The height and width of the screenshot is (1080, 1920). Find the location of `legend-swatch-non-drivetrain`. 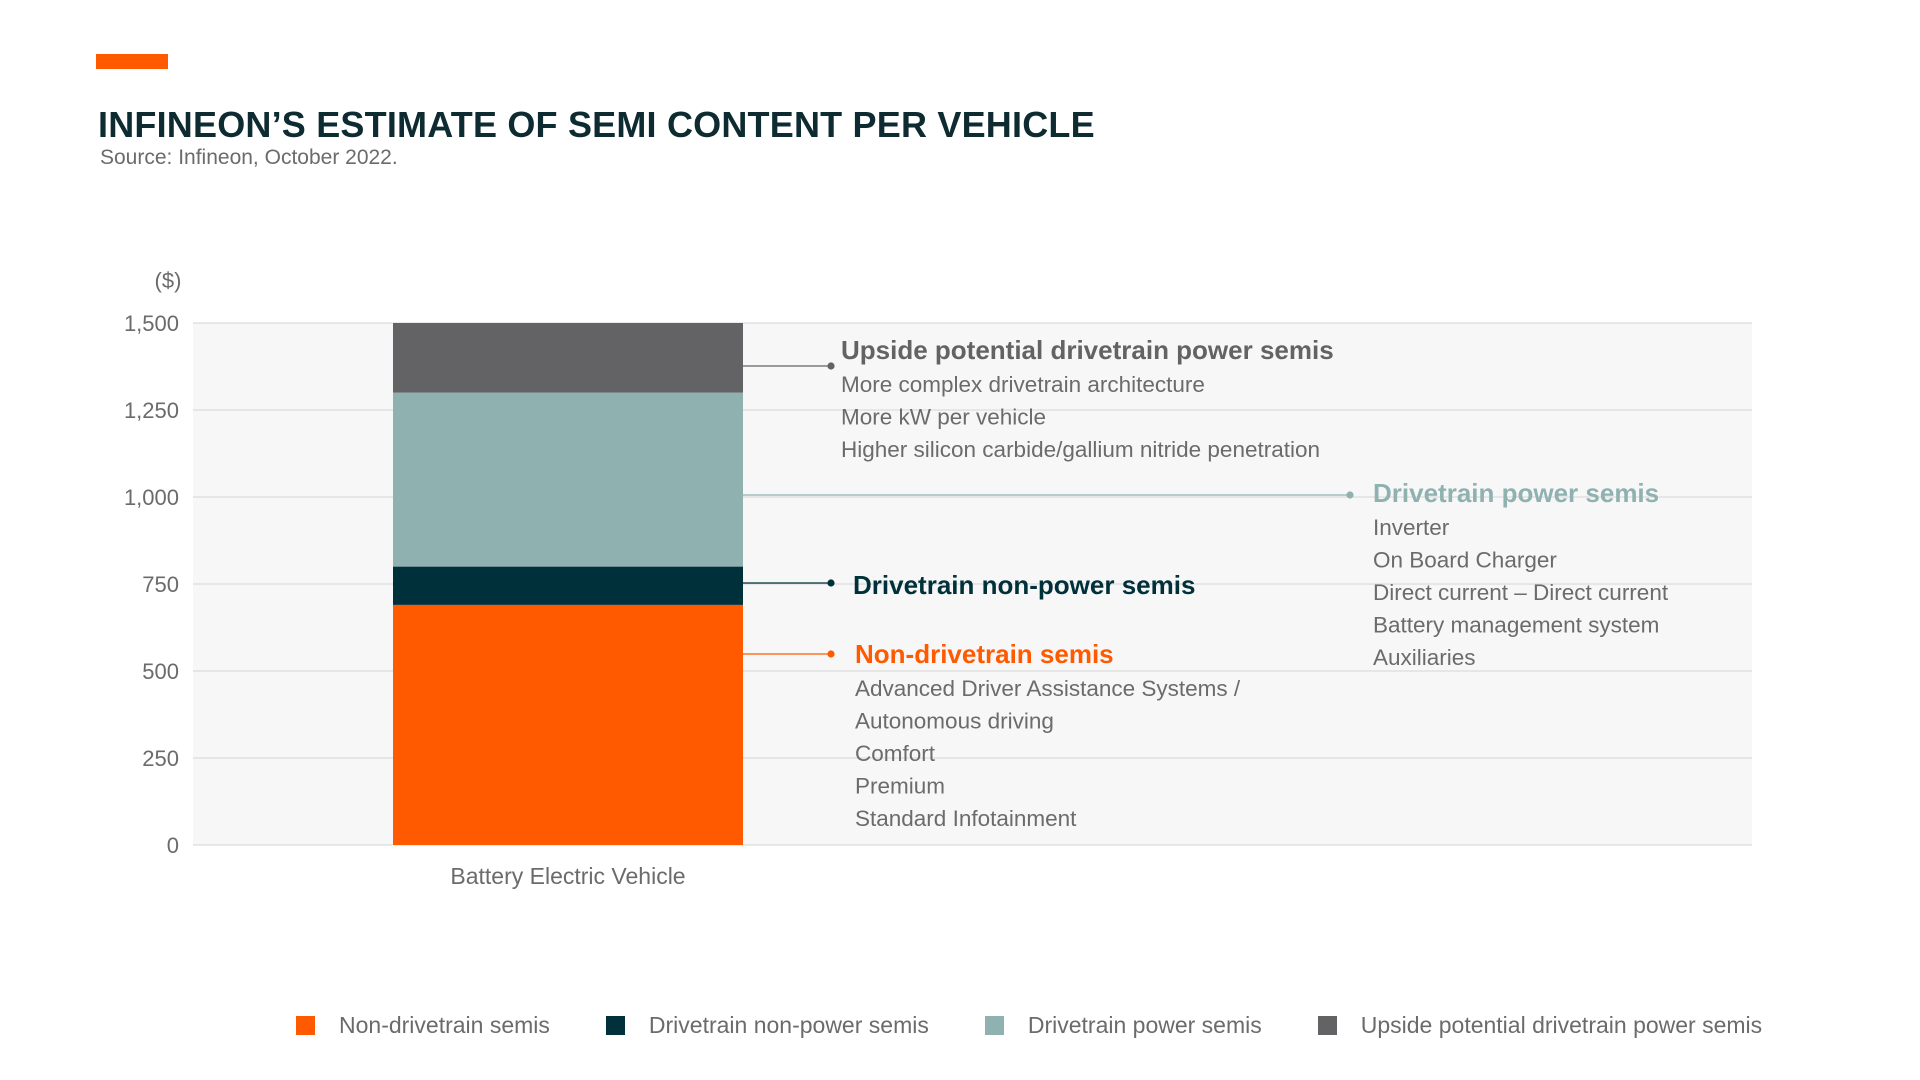

legend-swatch-non-drivetrain is located at coordinates (305, 1025).